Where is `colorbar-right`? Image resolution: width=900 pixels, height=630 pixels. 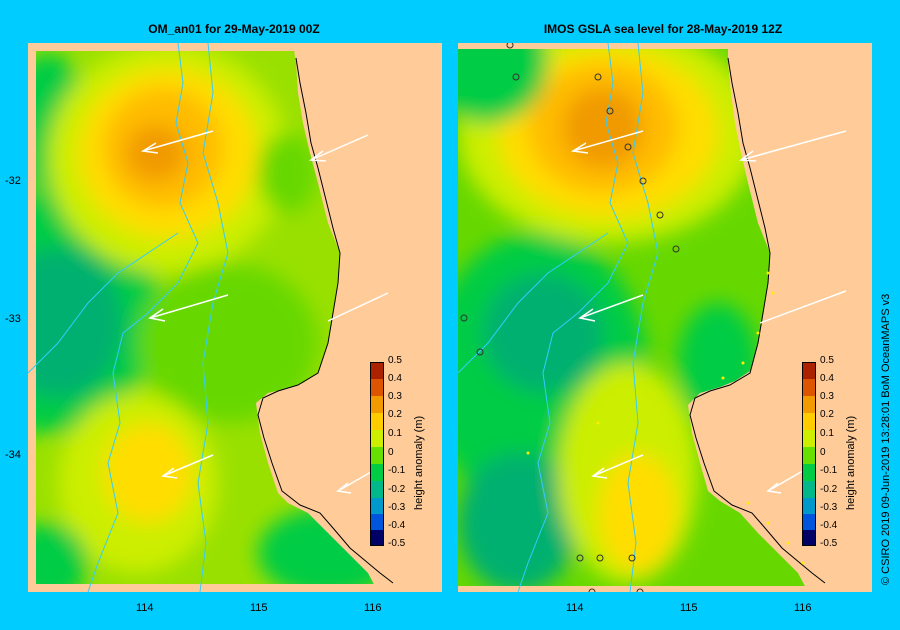
colorbar-right is located at coordinates (809, 454).